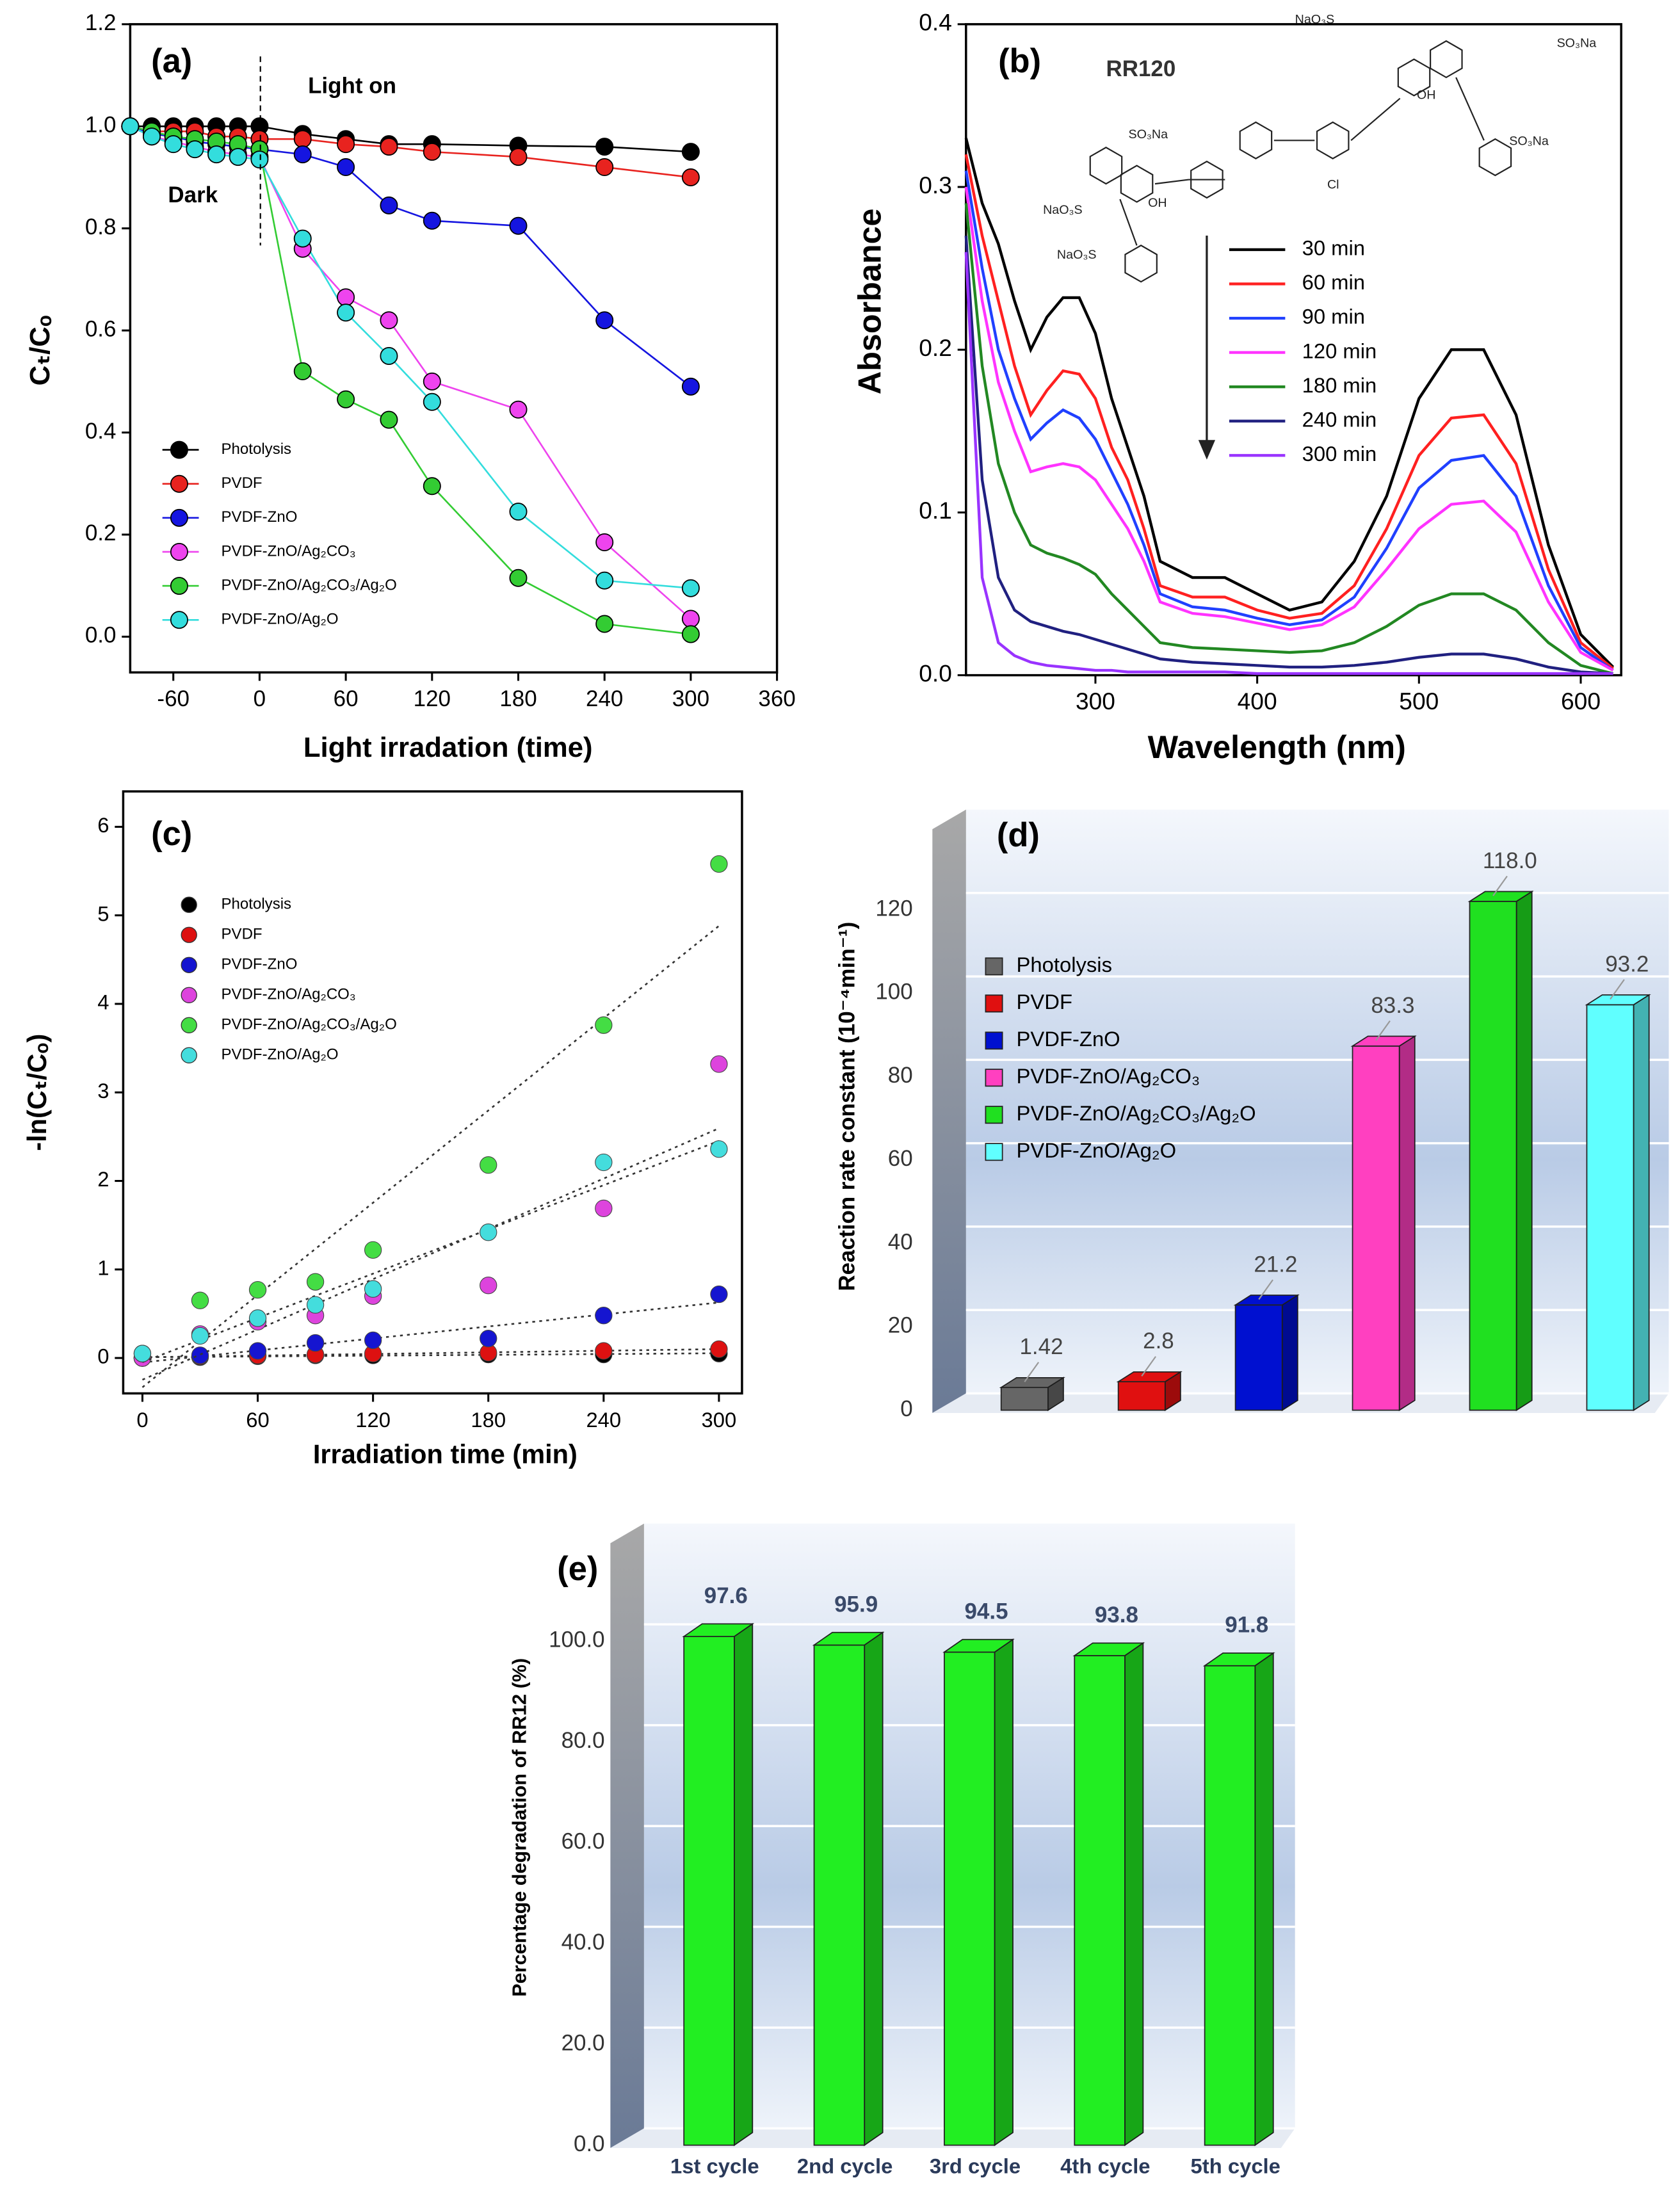 This screenshot has height=2196, width=1680. What do you see at coordinates (1277, 747) in the screenshot?
I see `x-axis-label: Wavelength (nm)` at bounding box center [1277, 747].